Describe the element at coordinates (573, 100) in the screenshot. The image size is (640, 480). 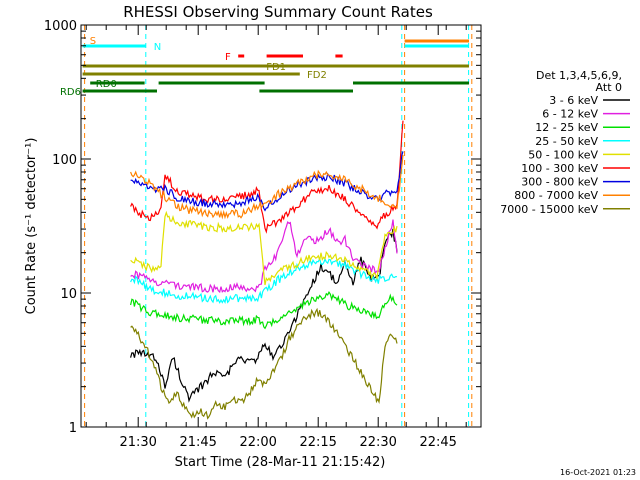
I see `legend-entry-label-0: 3 - 6 keV` at that location.